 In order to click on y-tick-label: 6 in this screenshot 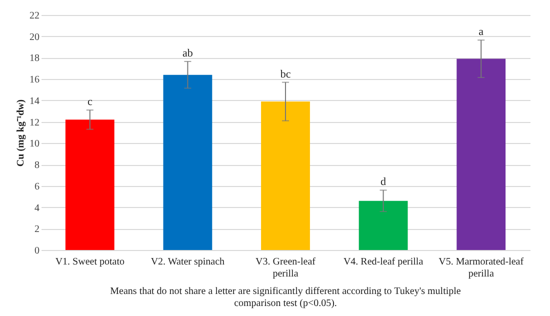, I will do `click(37, 186)`.